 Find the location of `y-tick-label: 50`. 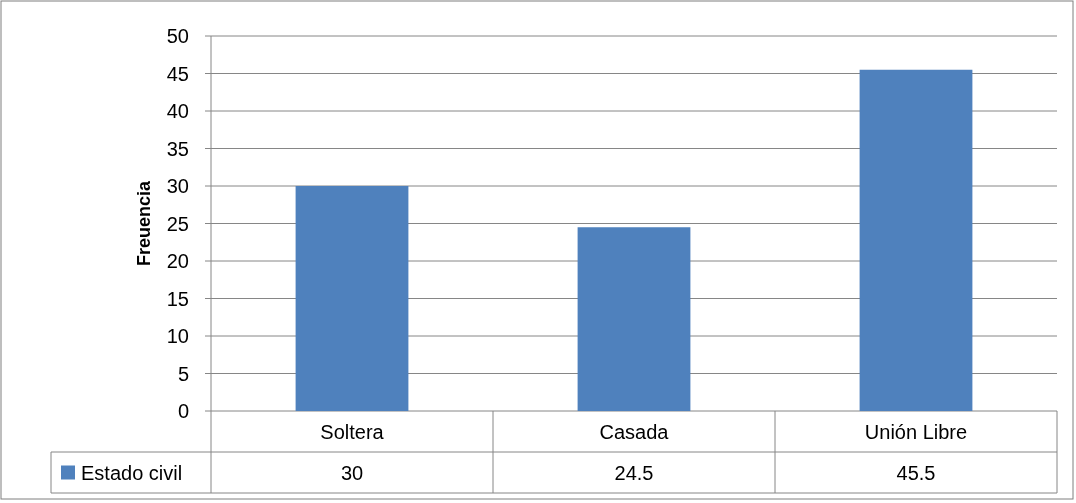

y-tick-label: 50 is located at coordinates (177, 36).